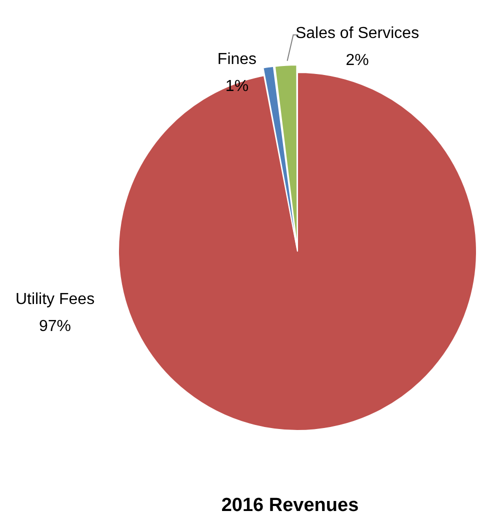 This screenshot has height=523, width=485. Describe the element at coordinates (290, 505) in the screenshot. I see `text: 2016 Revenues` at that location.